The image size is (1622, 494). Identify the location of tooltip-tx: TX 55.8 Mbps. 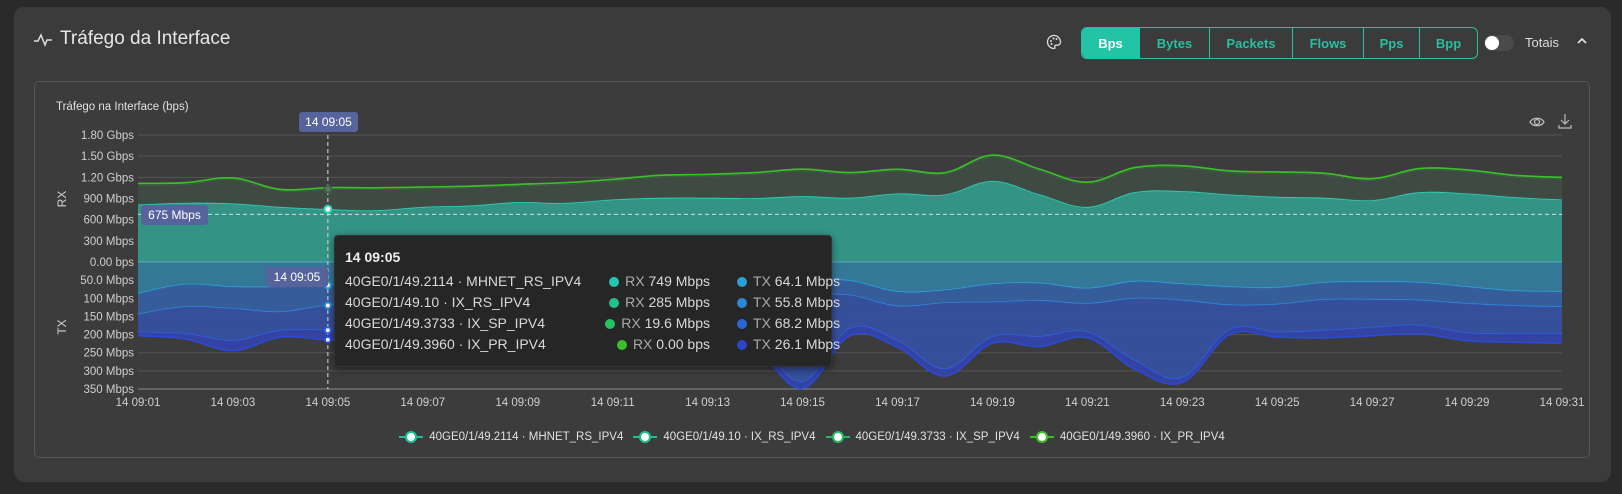
(788, 302).